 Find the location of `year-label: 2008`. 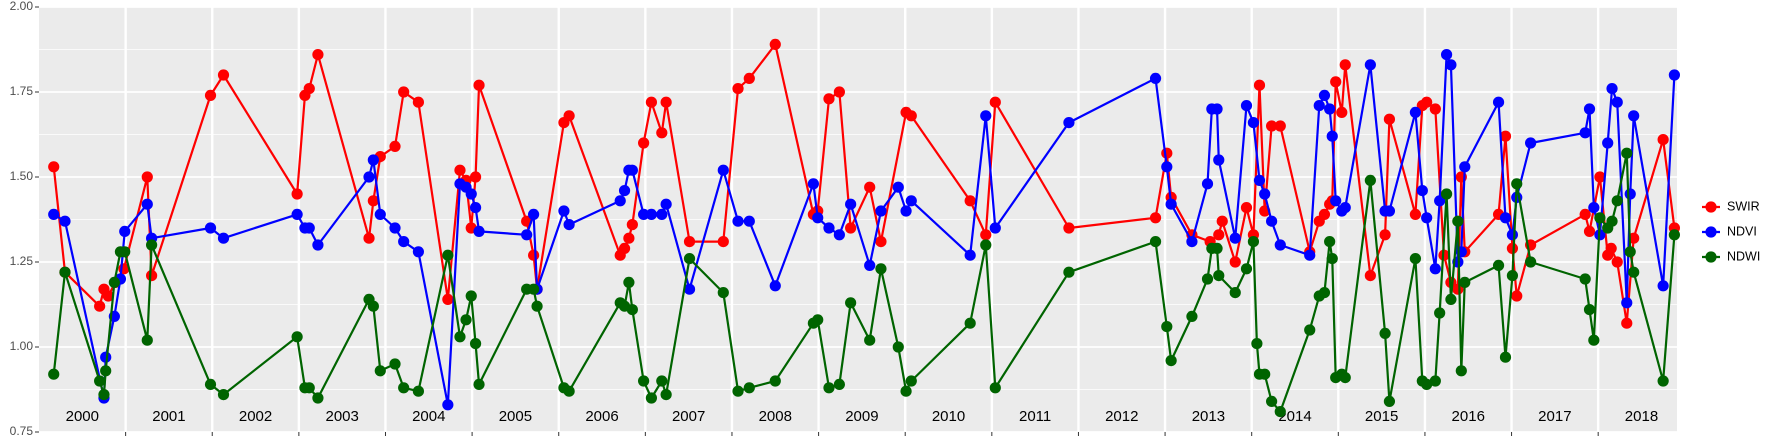

year-label: 2008 is located at coordinates (775, 416).